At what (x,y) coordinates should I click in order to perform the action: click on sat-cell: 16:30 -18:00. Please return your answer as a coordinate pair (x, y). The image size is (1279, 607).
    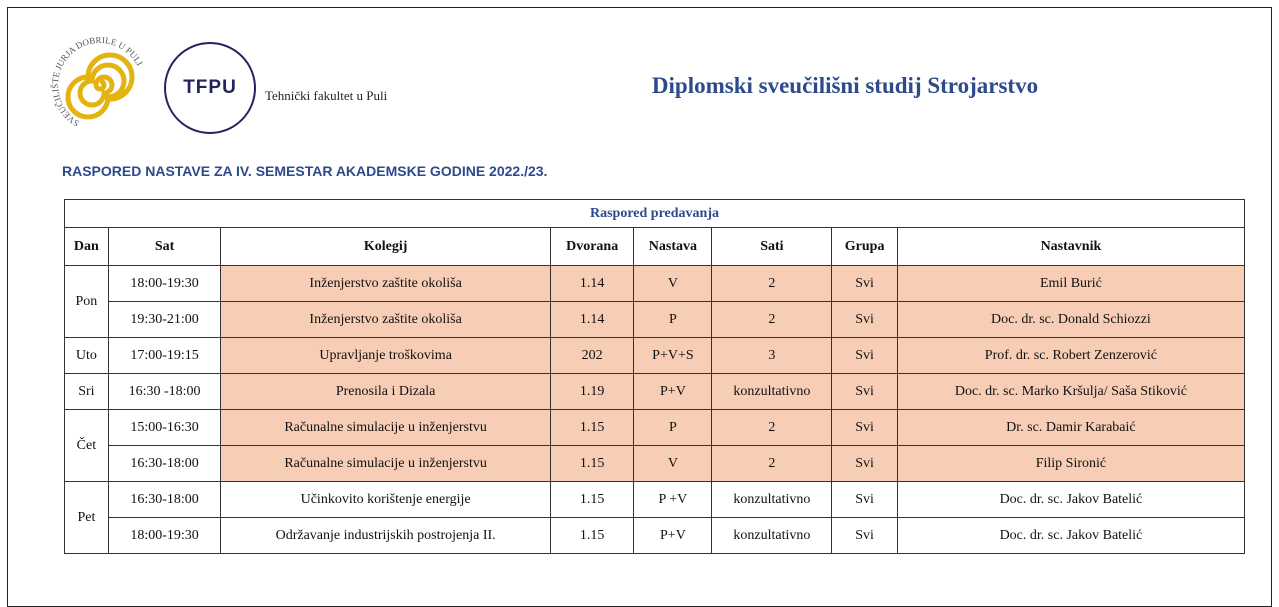
    Looking at the image, I should click on (164, 391).